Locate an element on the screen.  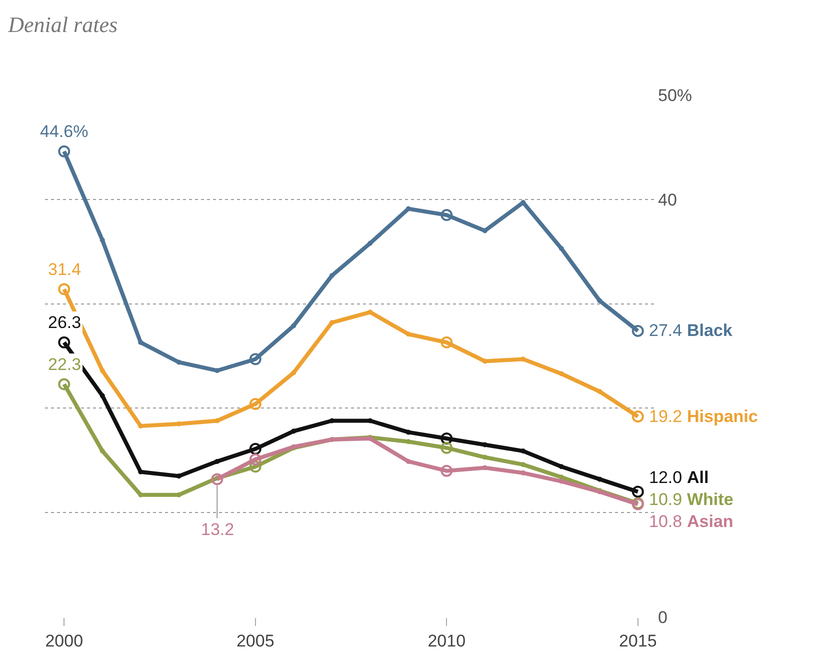
text: All is located at coordinates (698, 477).